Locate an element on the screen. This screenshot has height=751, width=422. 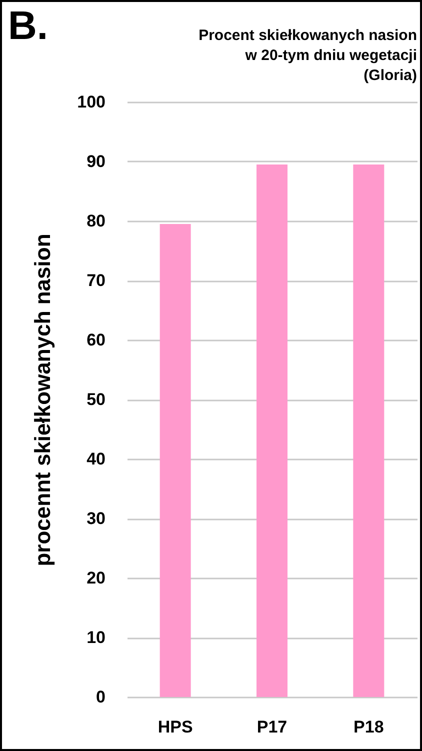
y-tick-label: 30 is located at coordinates (96, 518).